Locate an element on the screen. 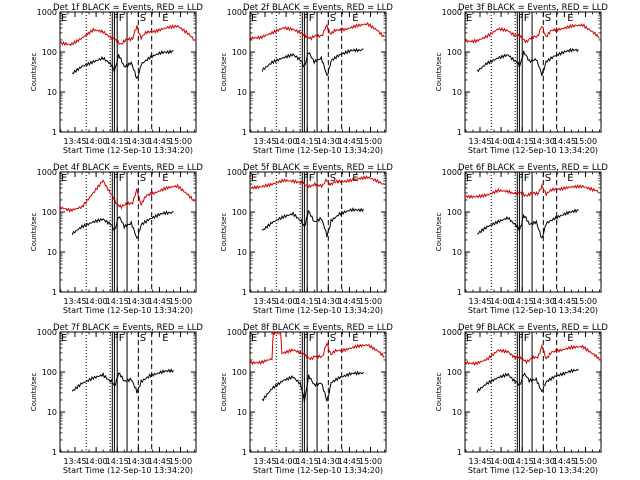 Image resolution: width=640 pixels, height=480 pixels. panel-title: Det 7f BLACK = Events, RED = LLD is located at coordinates (128, 328).